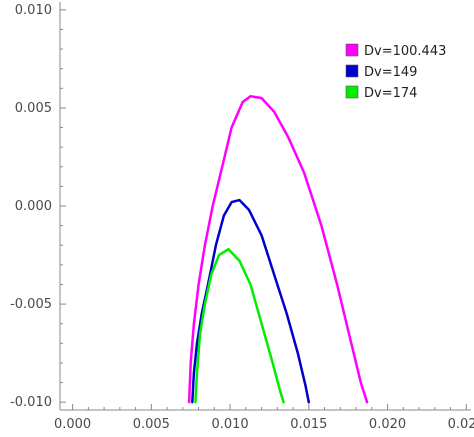 The width and height of the screenshot is (474, 437). I want to click on y-tick-label: -0.010, so click(31, 402).